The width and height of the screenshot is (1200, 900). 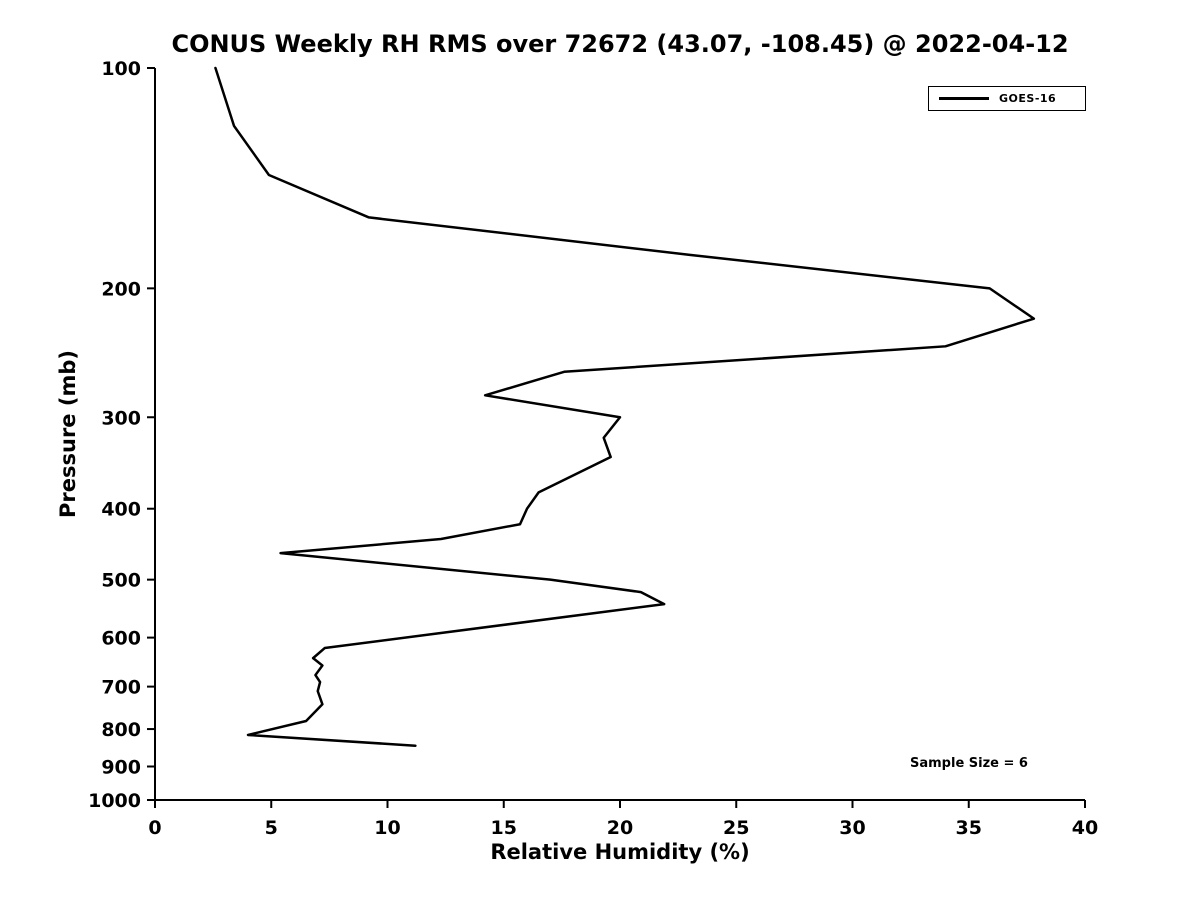 What do you see at coordinates (852, 828) in the screenshot?
I see `x-tick-label: 30` at bounding box center [852, 828].